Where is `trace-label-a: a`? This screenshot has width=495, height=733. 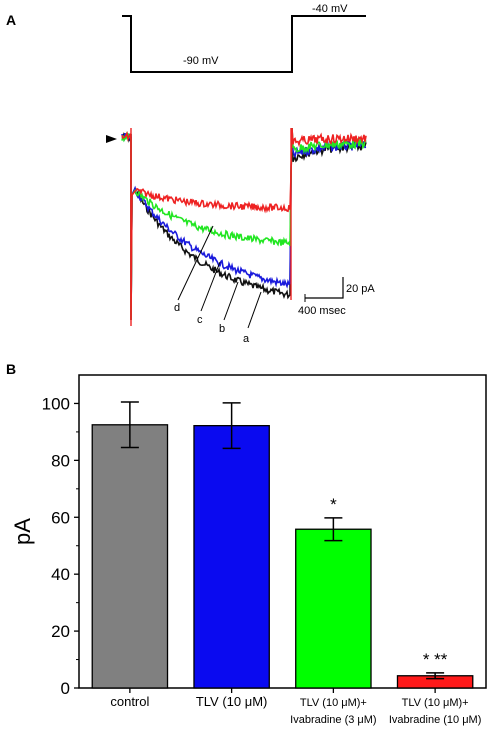
trace-label-a: a is located at coordinates (246, 339).